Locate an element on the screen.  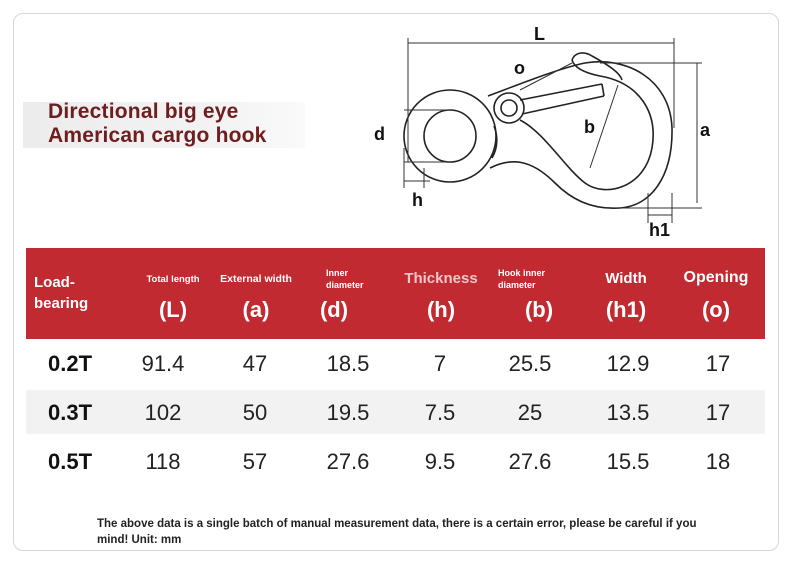
header-thickness-symbol: (h) is located at coordinates (441, 309).